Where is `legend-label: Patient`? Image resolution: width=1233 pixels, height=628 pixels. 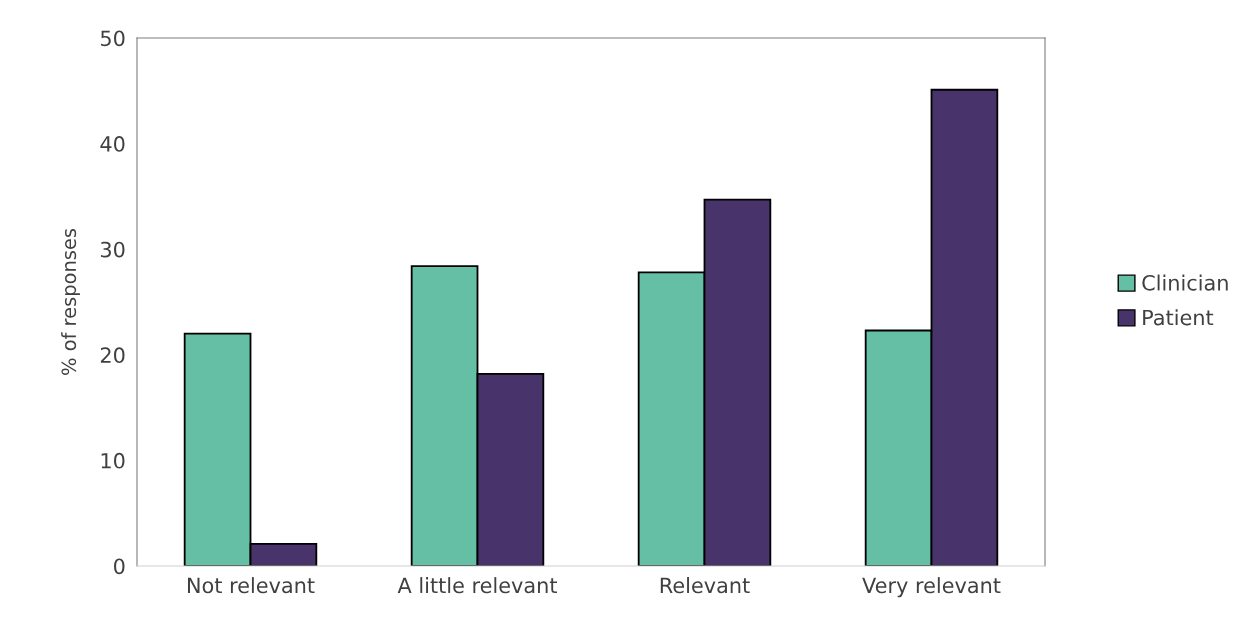 legend-label: Patient is located at coordinates (1178, 317).